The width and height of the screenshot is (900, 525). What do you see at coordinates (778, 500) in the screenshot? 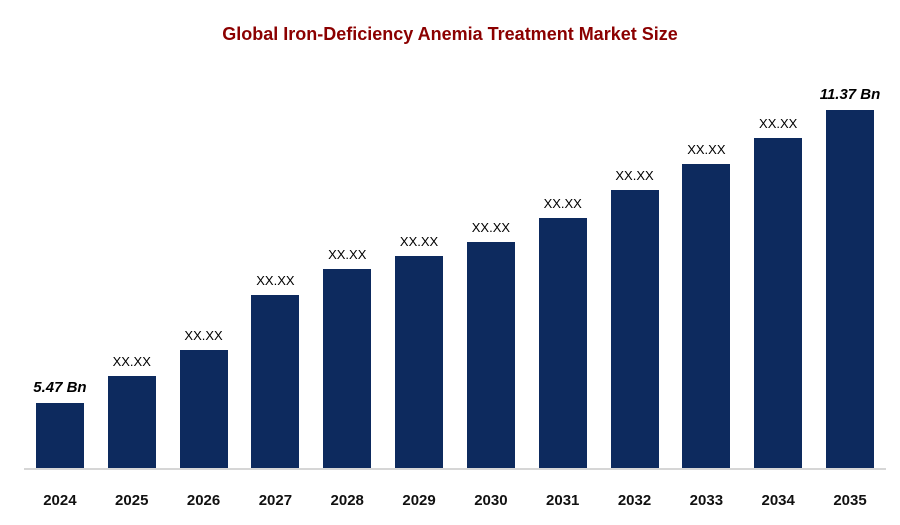
I see `x-axis-label: 2034` at bounding box center [778, 500].